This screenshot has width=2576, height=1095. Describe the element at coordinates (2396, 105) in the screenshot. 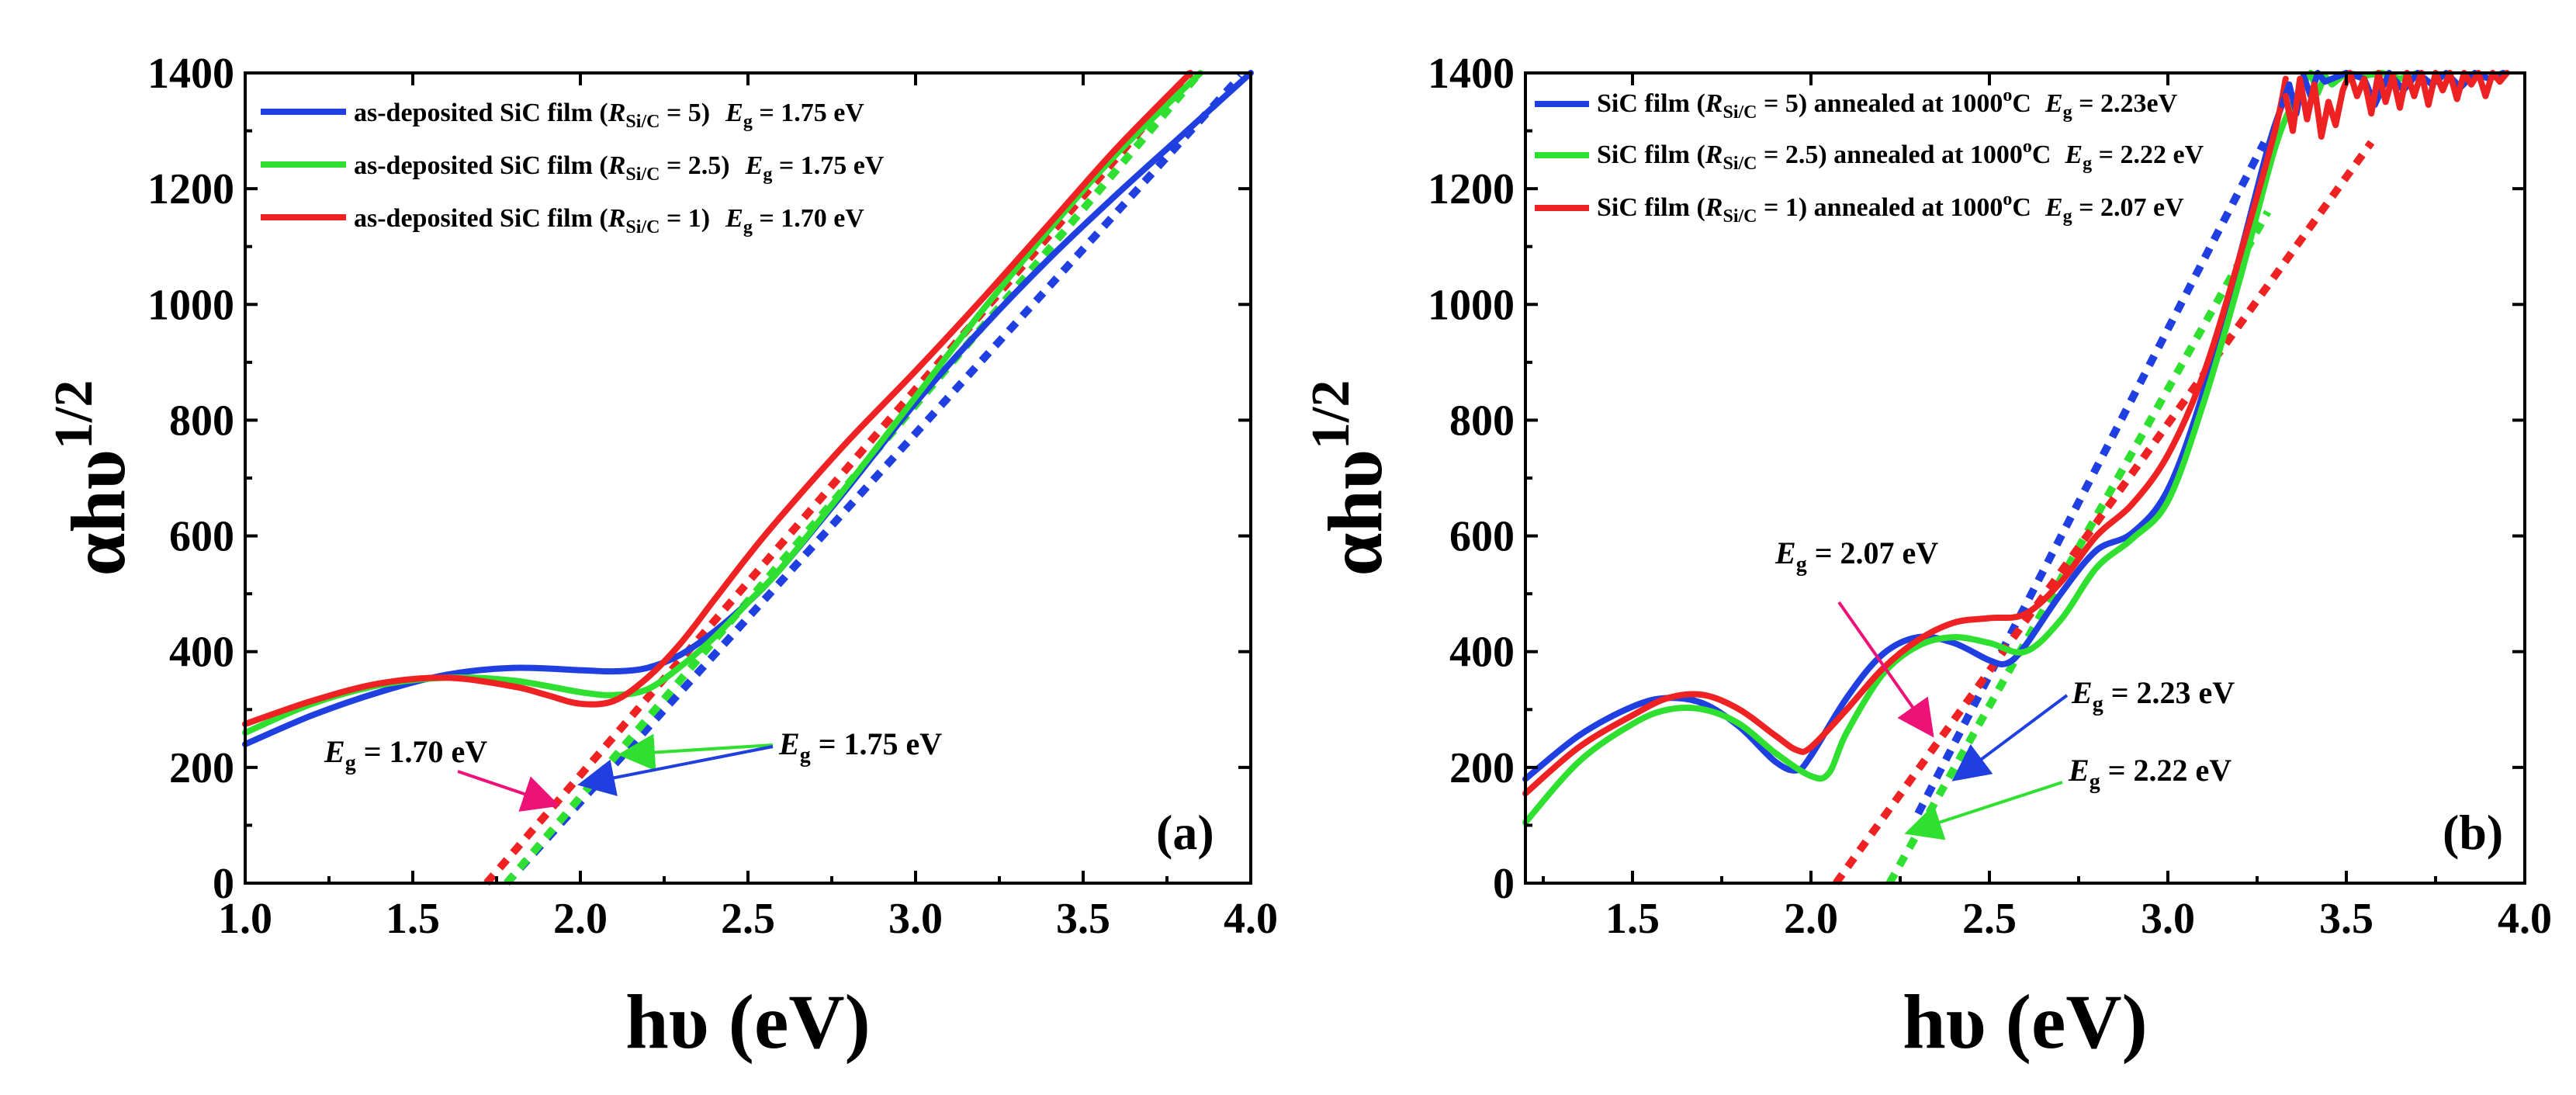

I see `noisy-tail-red` at that location.